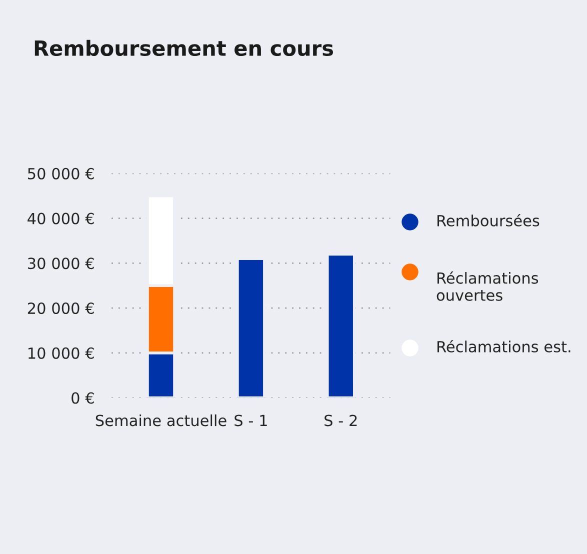 Image resolution: width=587 pixels, height=554 pixels. Describe the element at coordinates (250, 420) in the screenshot. I see `x-tick-label: S - 1` at that location.